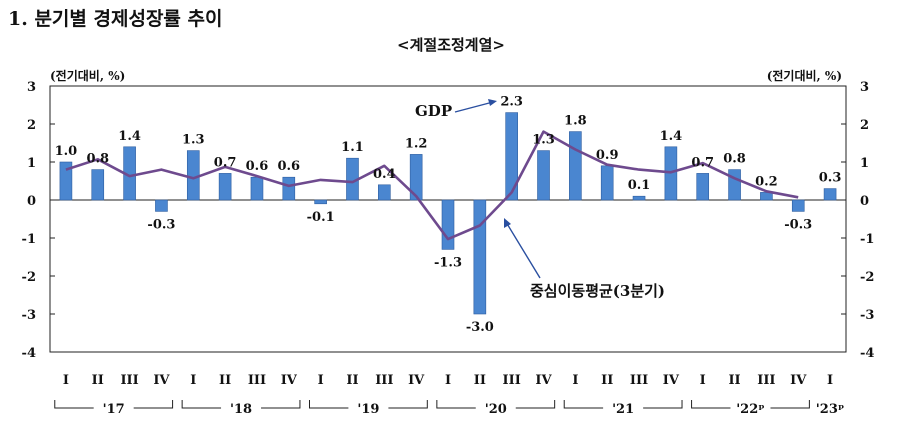  I want to click on y-tick-label-right: 0, so click(864, 201).